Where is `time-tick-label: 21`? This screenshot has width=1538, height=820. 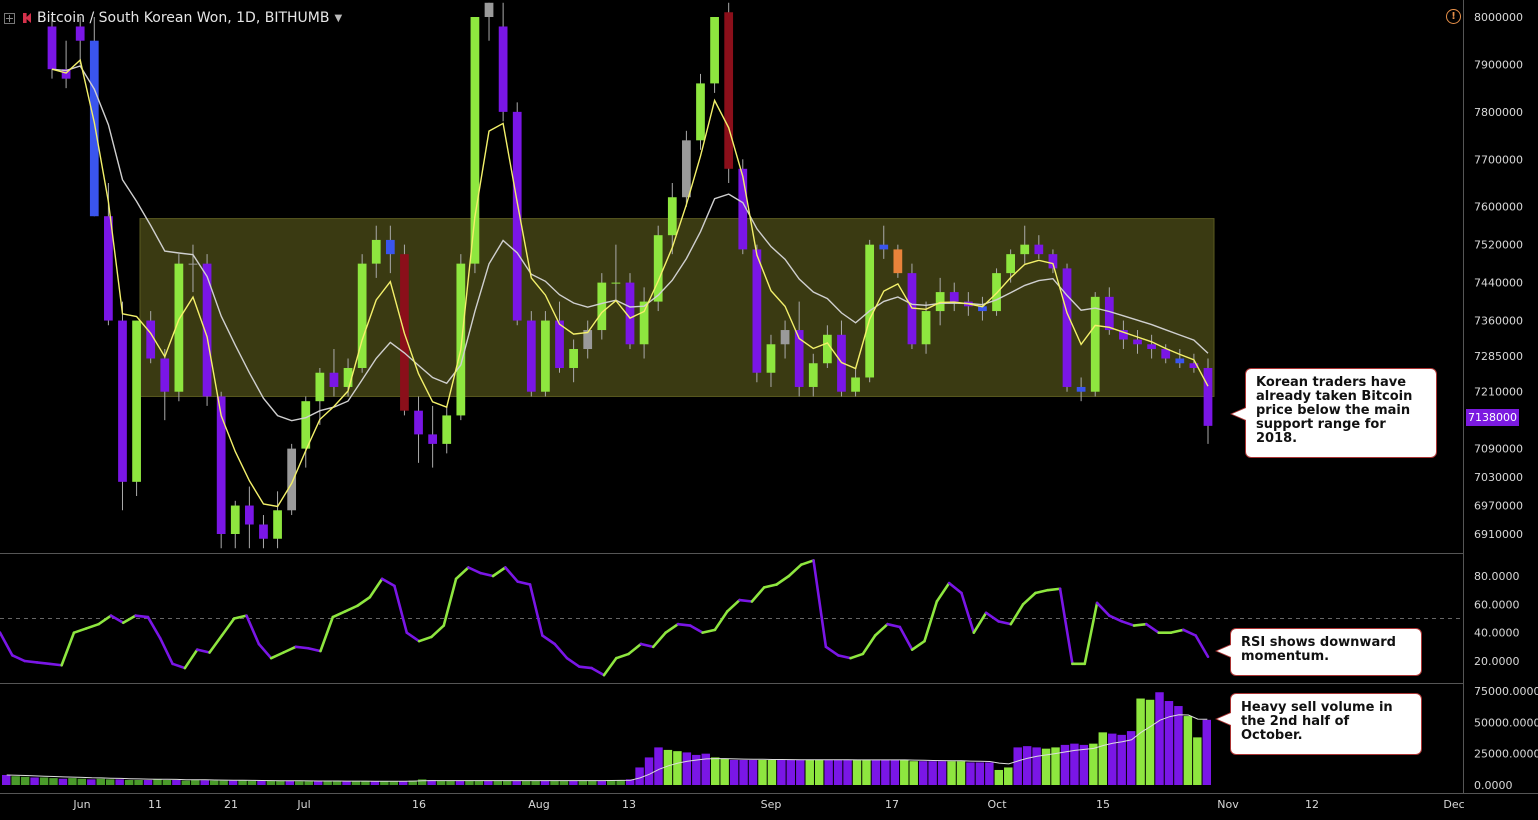
time-tick-label: 21 is located at coordinates (231, 804).